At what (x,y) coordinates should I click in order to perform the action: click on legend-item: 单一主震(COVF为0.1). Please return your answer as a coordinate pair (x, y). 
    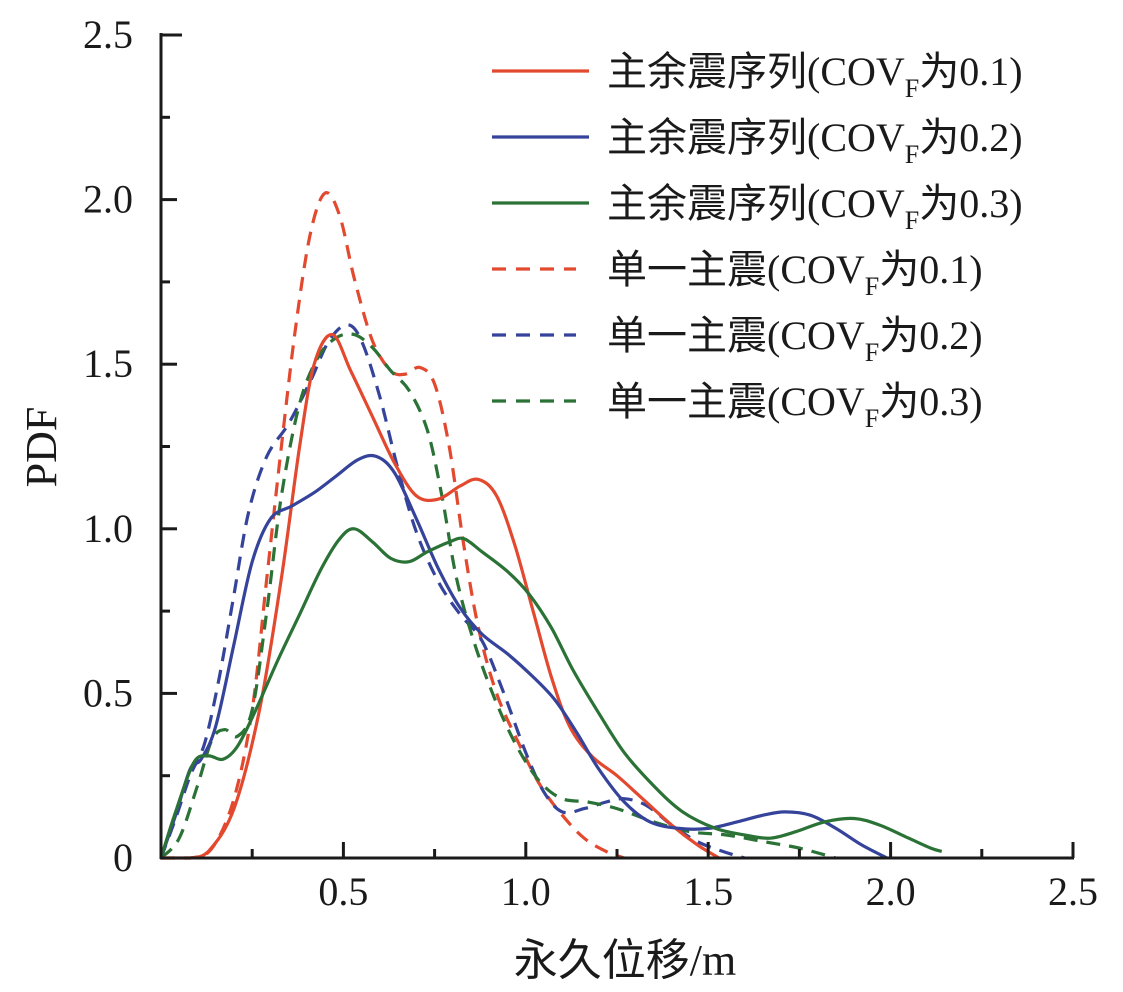
    Looking at the image, I should click on (737, 274).